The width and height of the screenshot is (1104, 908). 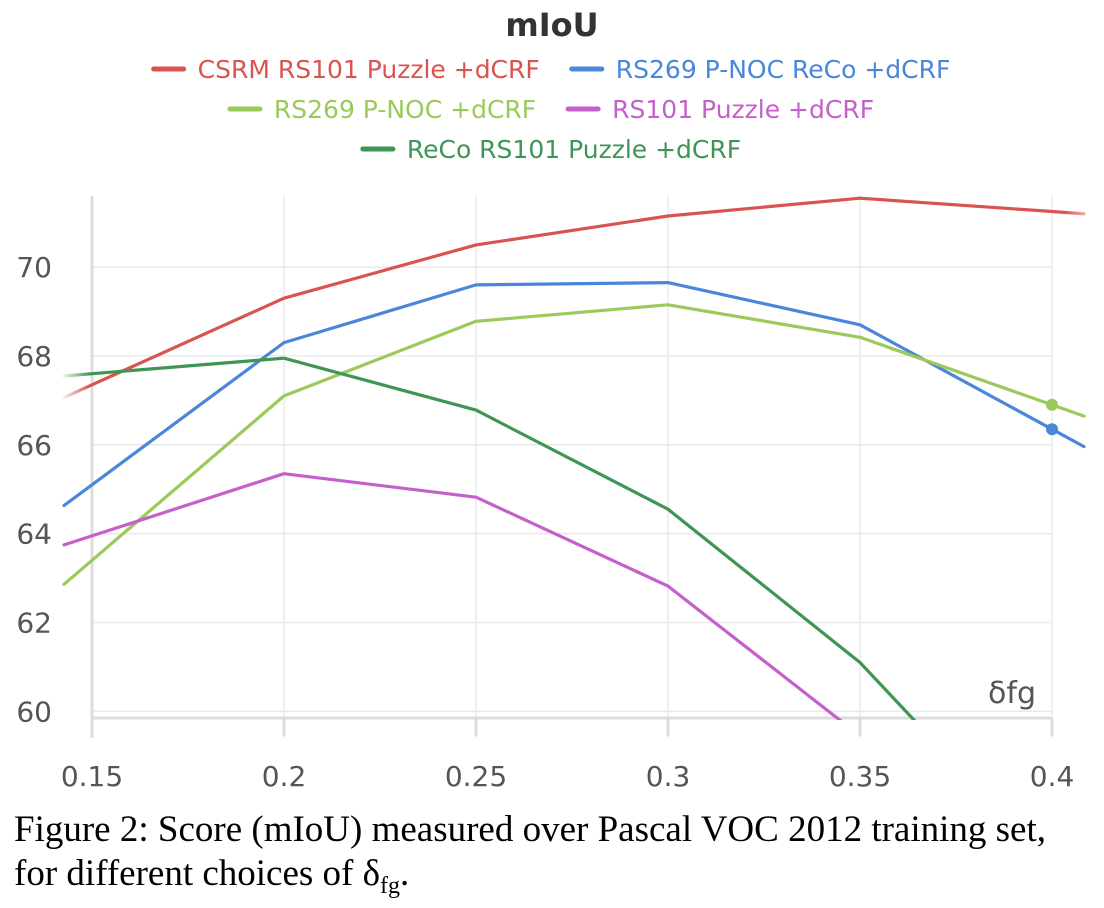 What do you see at coordinates (369, 69) in the screenshot?
I see `legend-entry: CSRM RS101 Puzzle +dCRF` at bounding box center [369, 69].